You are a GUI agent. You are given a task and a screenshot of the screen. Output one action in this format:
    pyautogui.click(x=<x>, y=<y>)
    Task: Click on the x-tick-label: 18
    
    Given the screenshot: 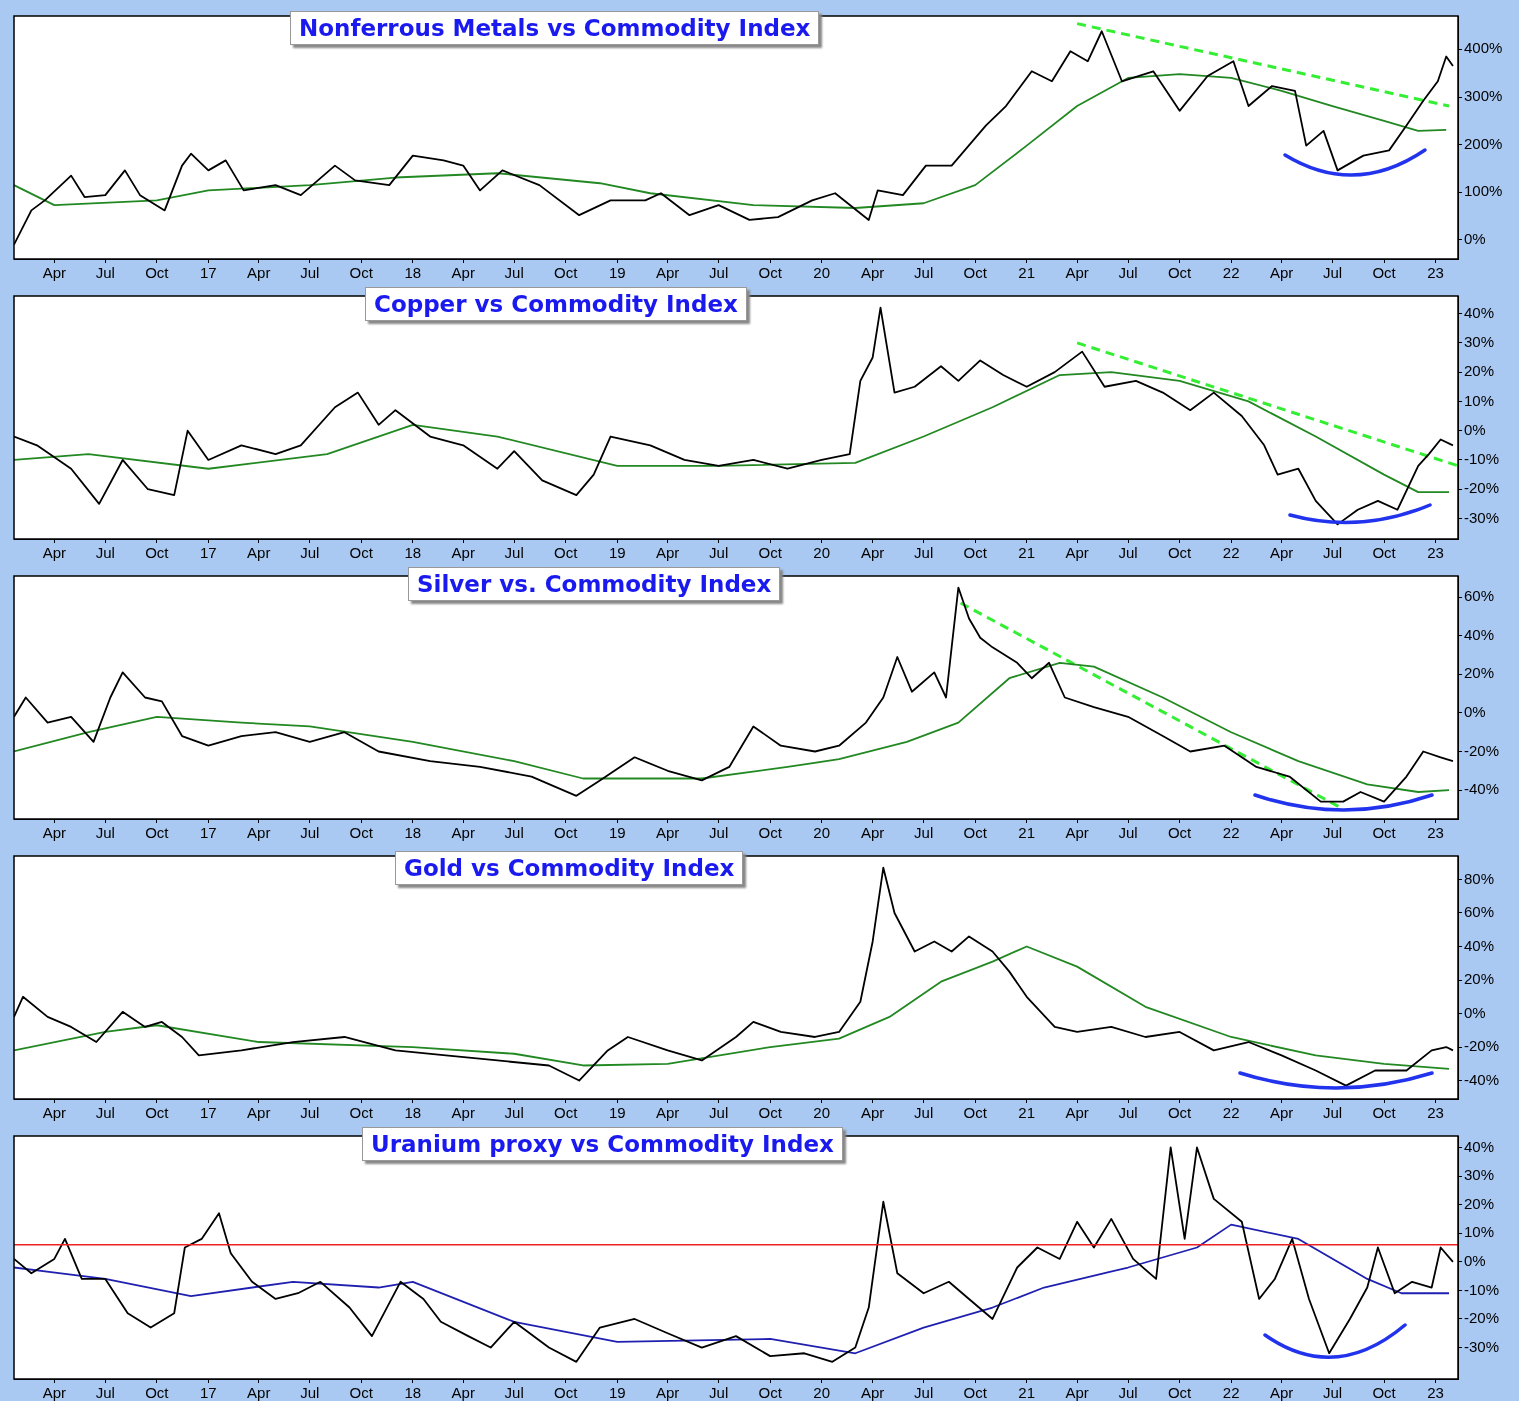 What is the action you would take?
    pyautogui.click(x=413, y=1113)
    